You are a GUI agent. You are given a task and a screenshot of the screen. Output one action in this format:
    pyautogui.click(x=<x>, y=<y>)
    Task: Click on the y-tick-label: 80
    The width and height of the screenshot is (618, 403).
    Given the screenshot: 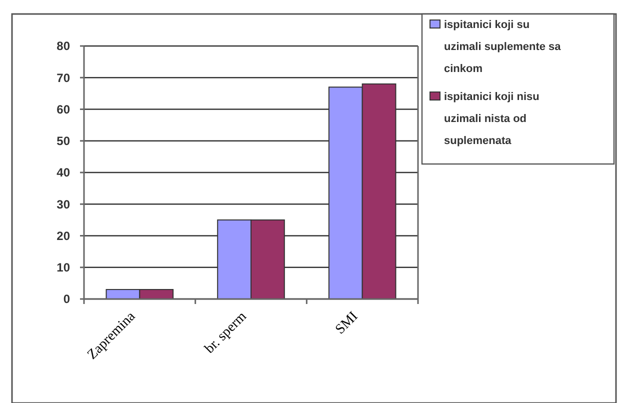 What is the action you would take?
    pyautogui.click(x=63, y=46)
    